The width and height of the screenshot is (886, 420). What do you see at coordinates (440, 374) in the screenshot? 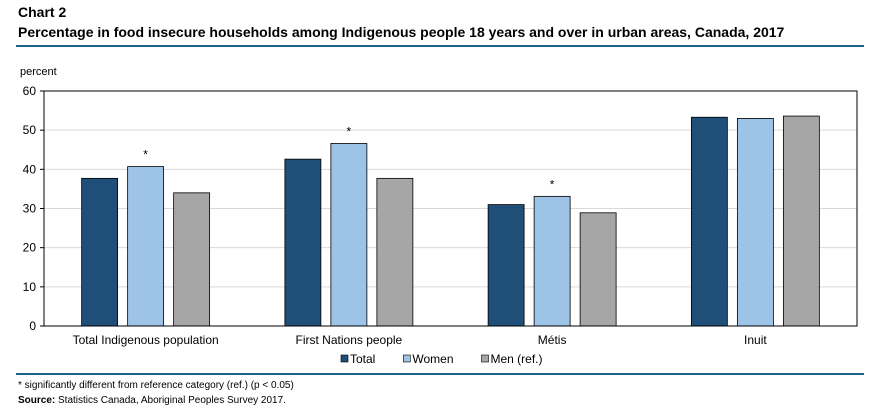
I see `bottom-rule` at bounding box center [440, 374].